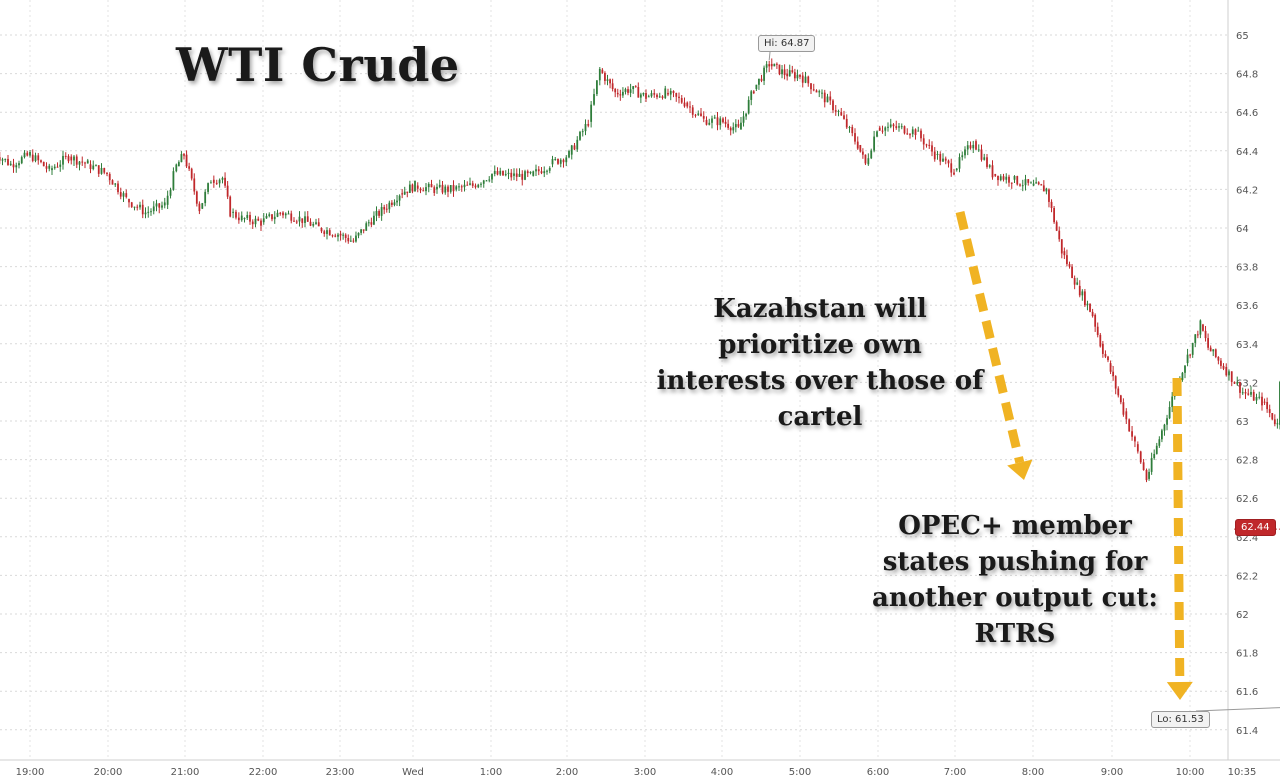 The height and width of the screenshot is (780, 1280). I want to click on x-tick-label: Wed, so click(413, 772).